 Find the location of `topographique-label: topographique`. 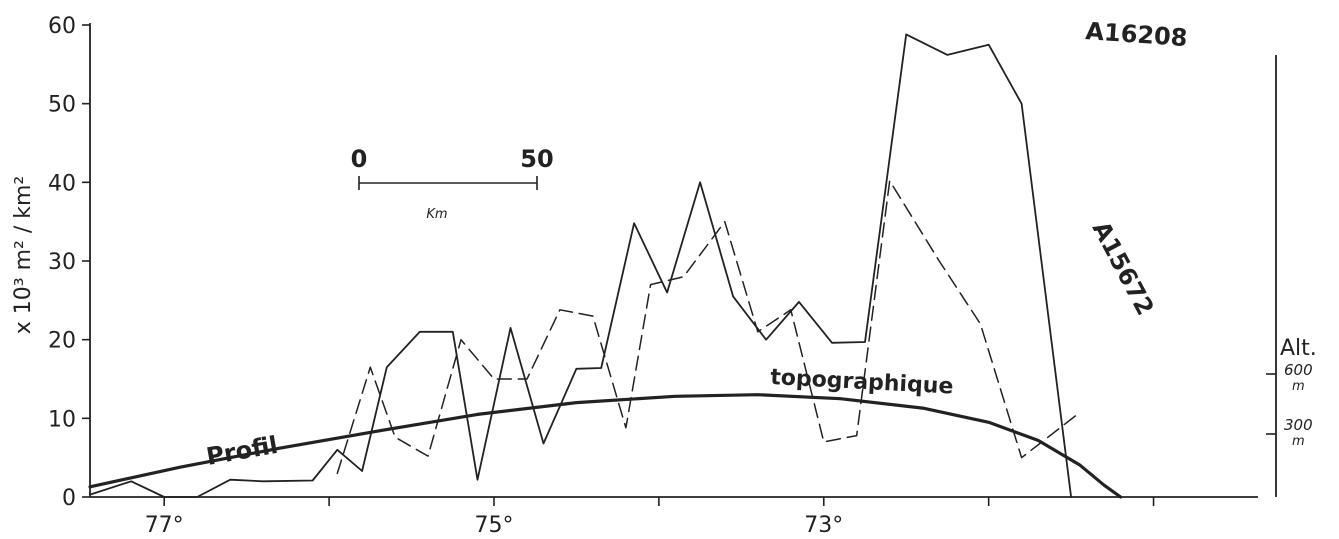

topographique-label: topographique is located at coordinates (862, 382).